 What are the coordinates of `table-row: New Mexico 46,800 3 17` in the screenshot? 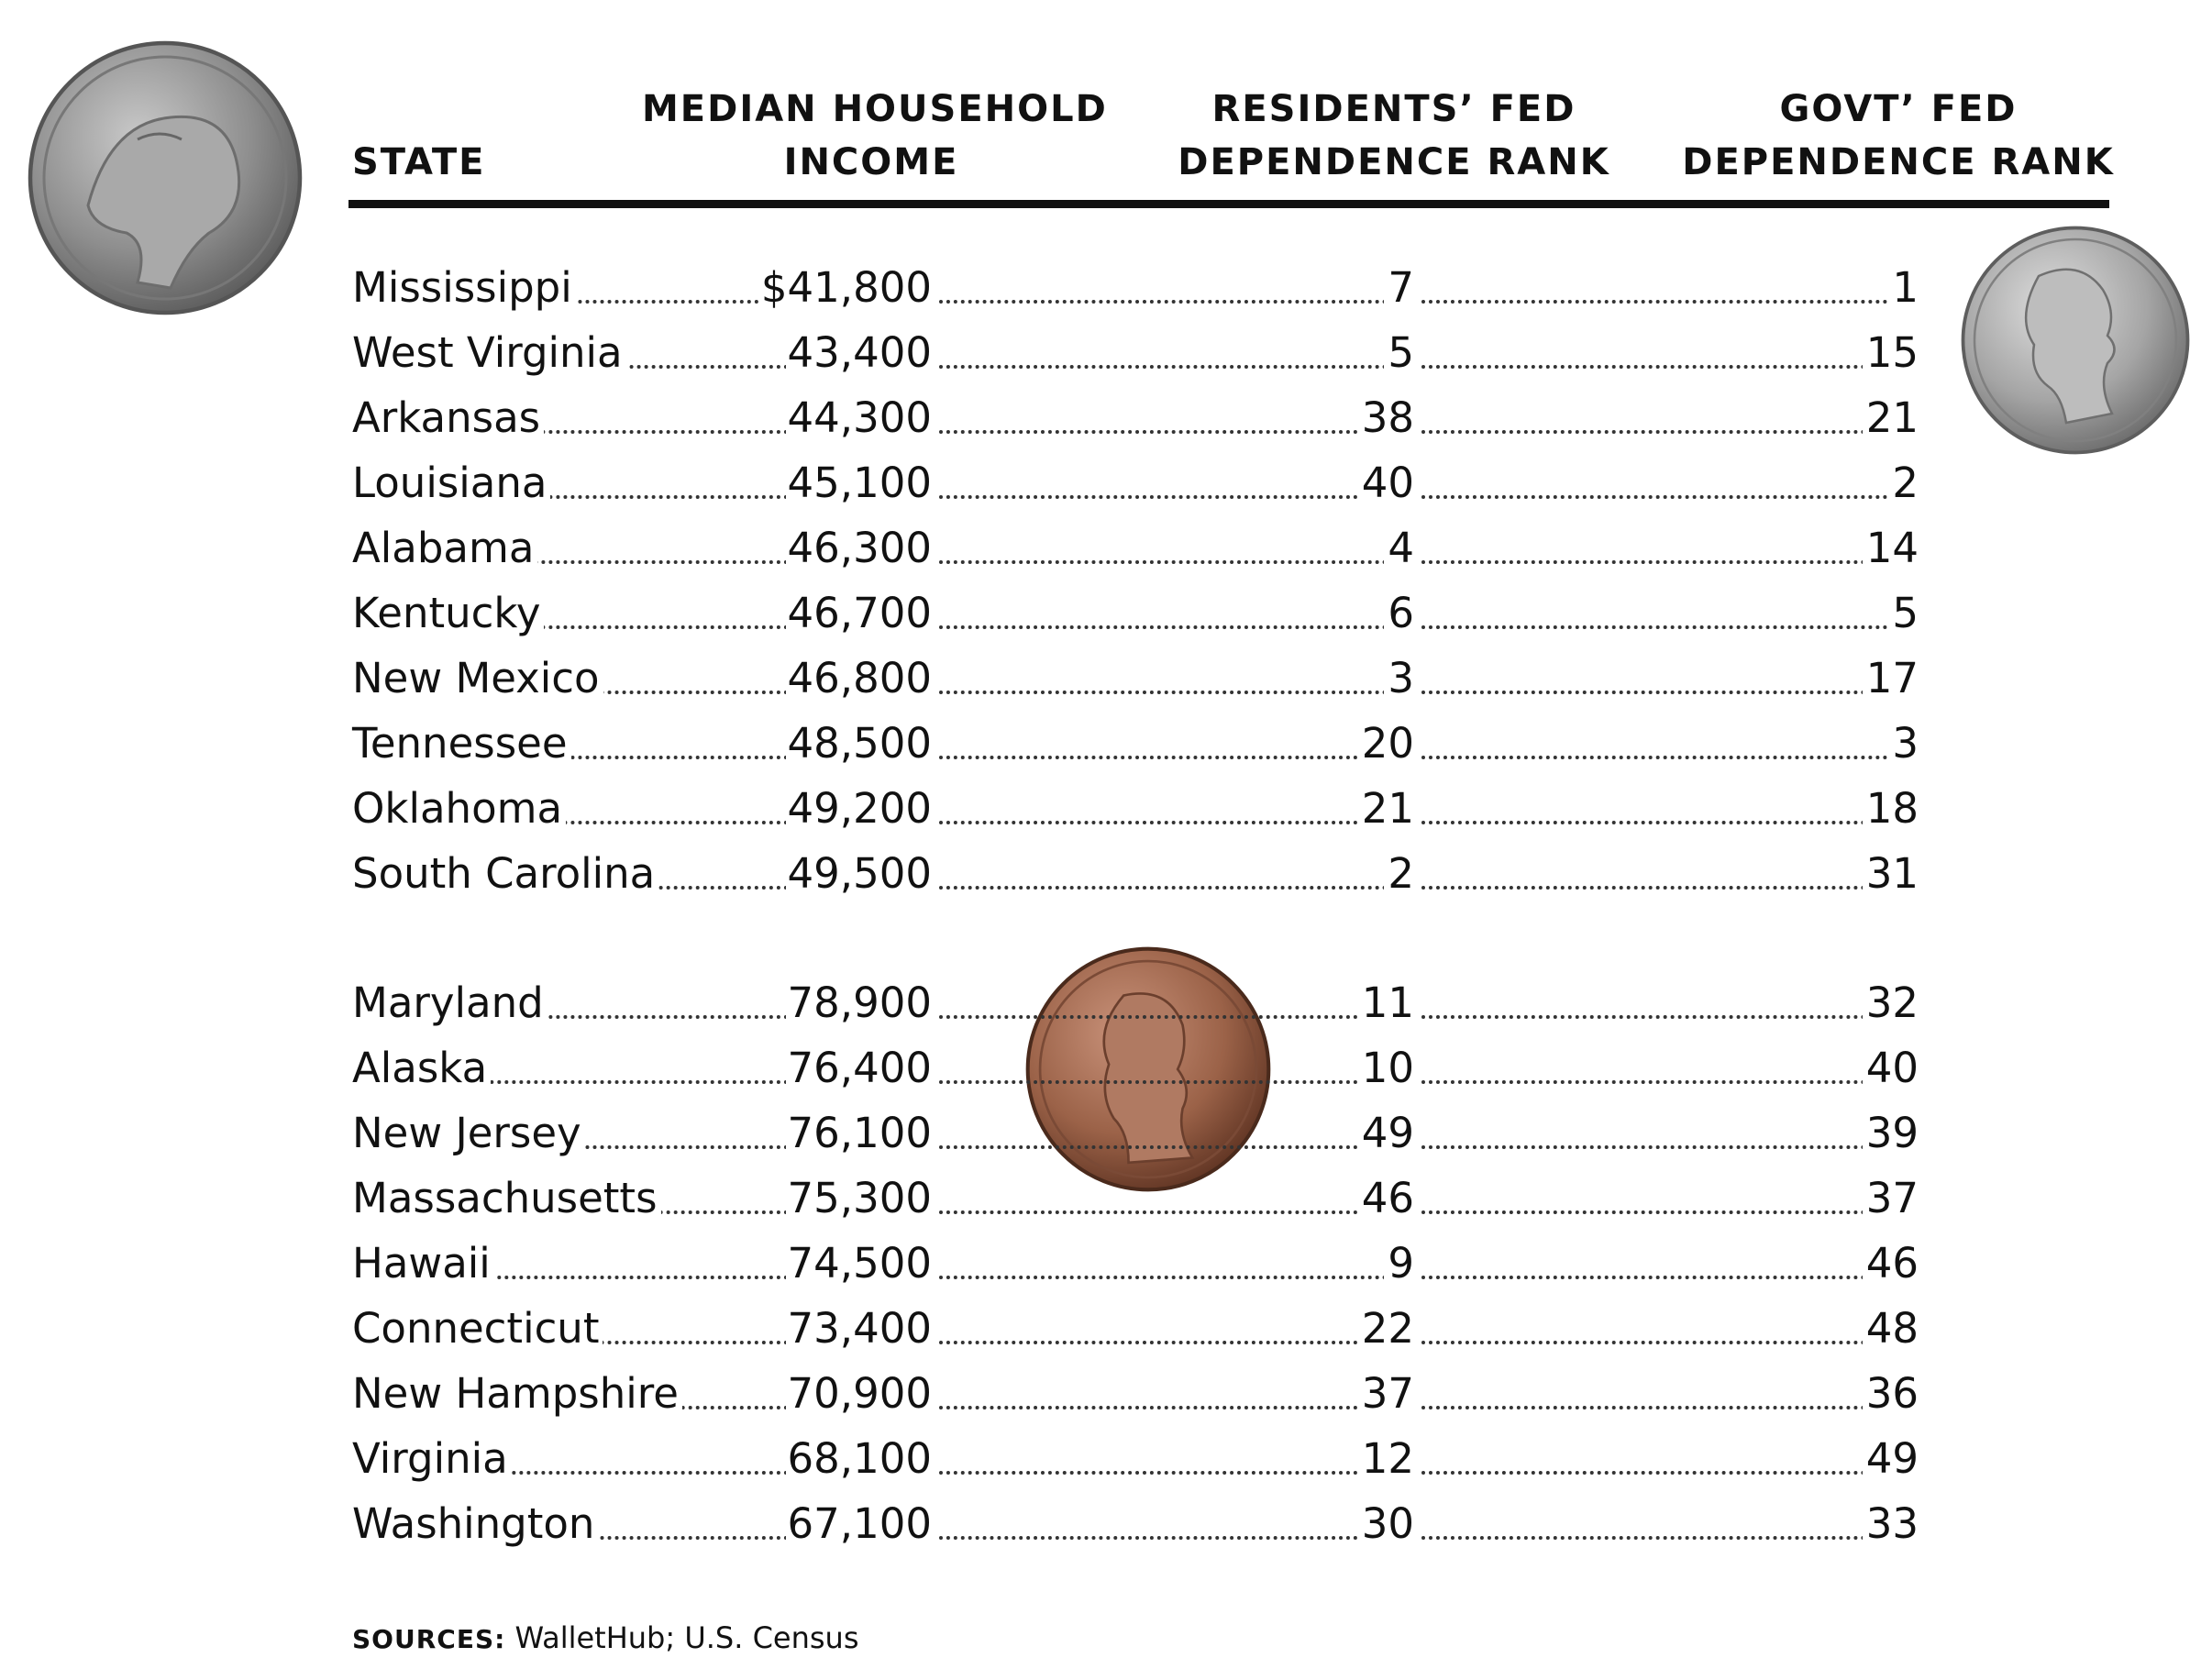 It's located at (1100, 678).